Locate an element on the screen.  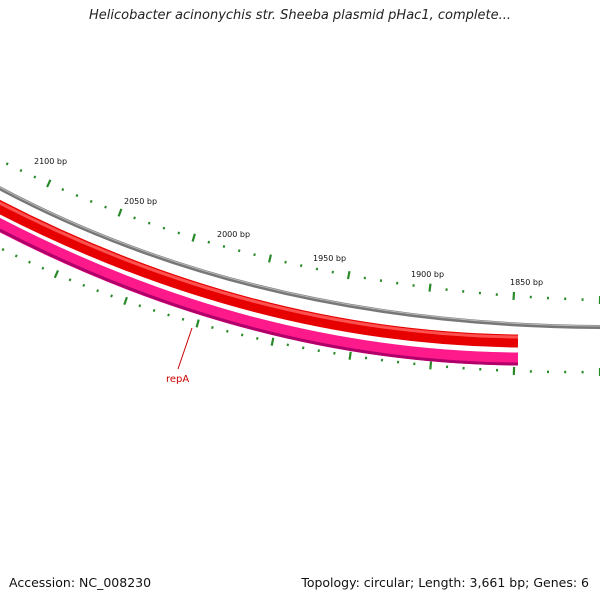
scale-label-1950: 1950 bp is located at coordinates (329, 258).